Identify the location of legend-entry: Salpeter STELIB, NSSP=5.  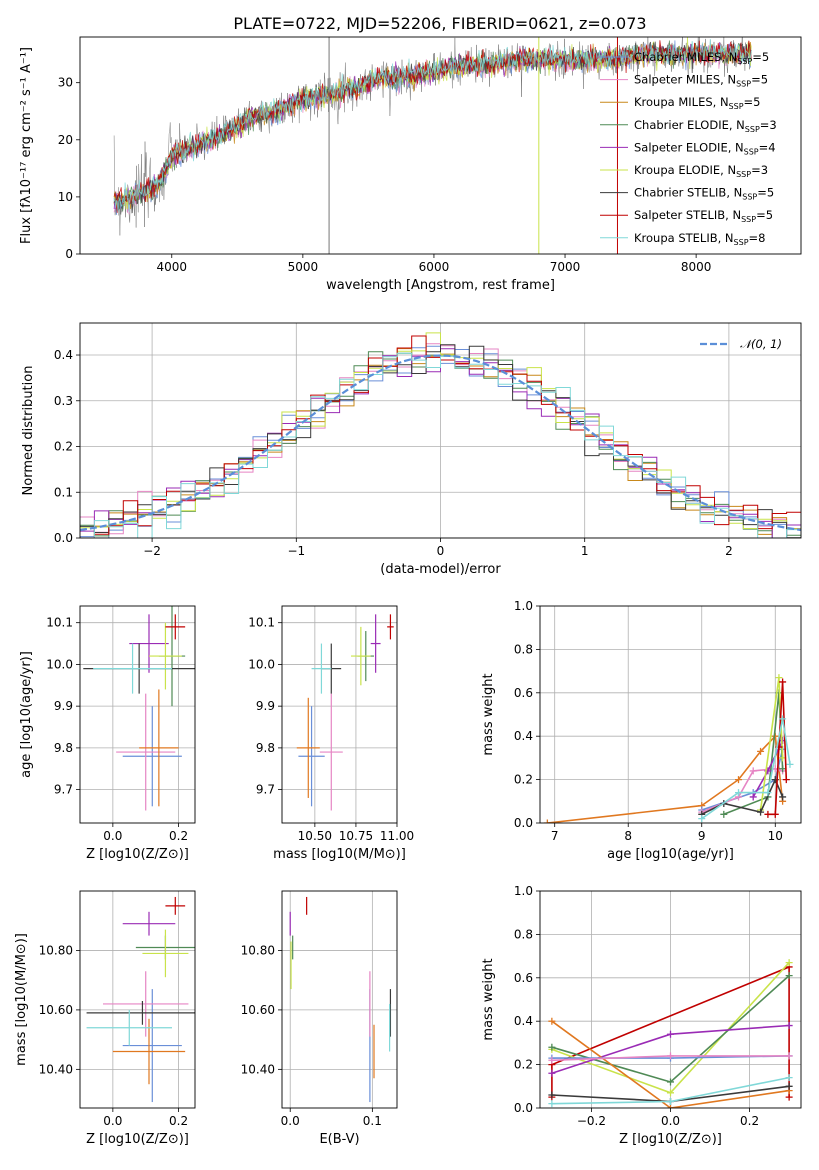
(703, 216).